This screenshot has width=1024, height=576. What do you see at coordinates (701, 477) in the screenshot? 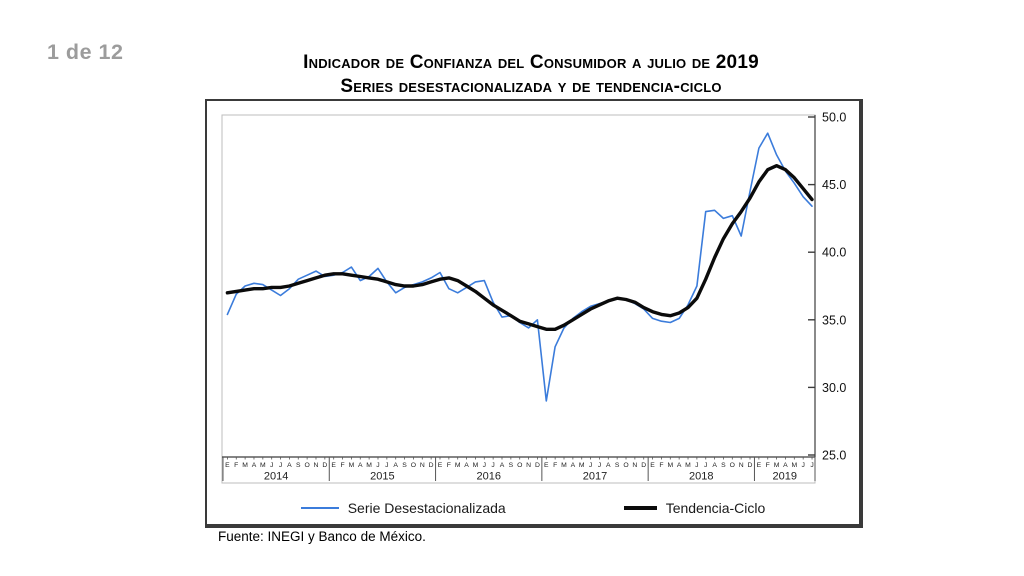
I see `year-label: 2018` at bounding box center [701, 477].